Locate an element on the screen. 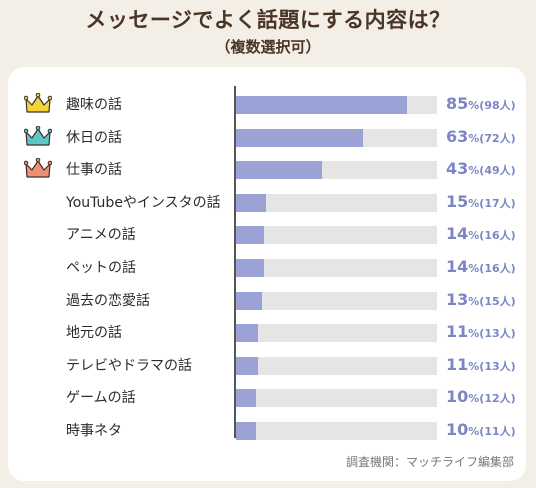  value-number: 13 is located at coordinates (457, 299).